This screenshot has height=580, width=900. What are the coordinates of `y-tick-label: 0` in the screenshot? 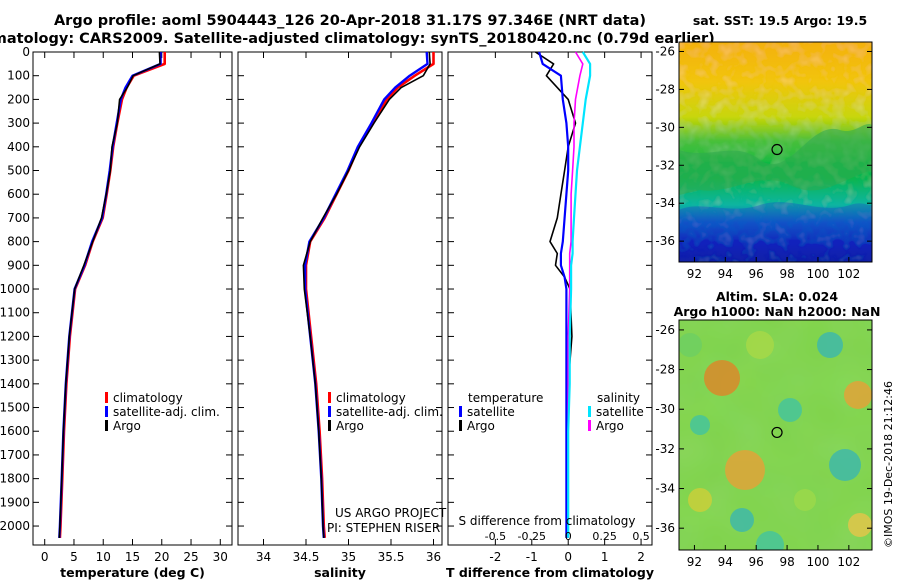 It's located at (26, 52).